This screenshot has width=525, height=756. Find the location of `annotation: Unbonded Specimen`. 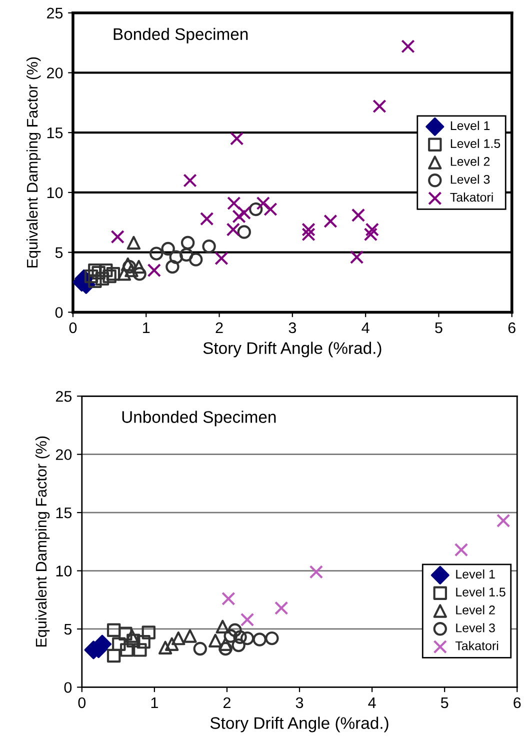

annotation: Unbonded Specimen is located at coordinates (199, 418).